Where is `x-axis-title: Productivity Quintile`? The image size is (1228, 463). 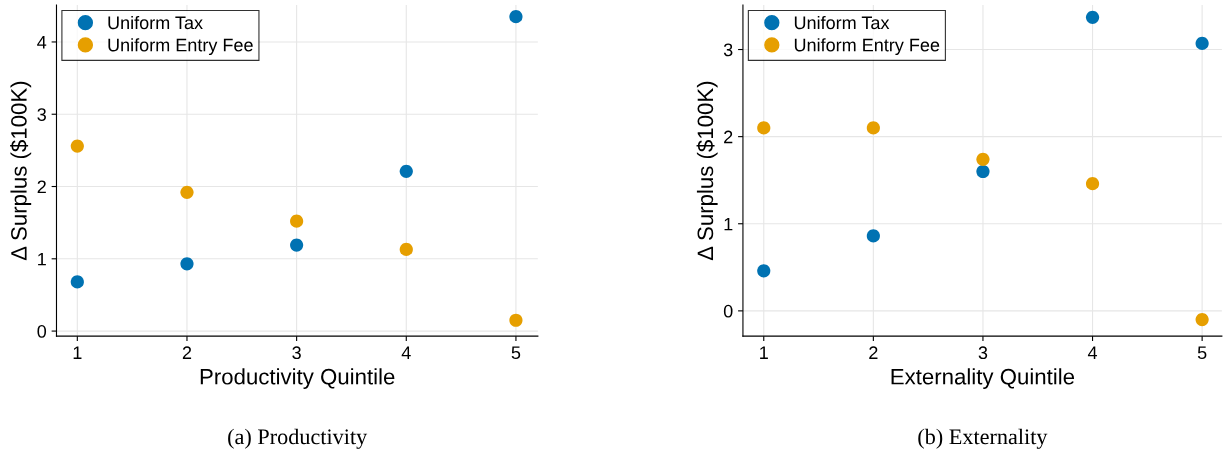
x-axis-title: Productivity Quintile is located at coordinates (297, 378).